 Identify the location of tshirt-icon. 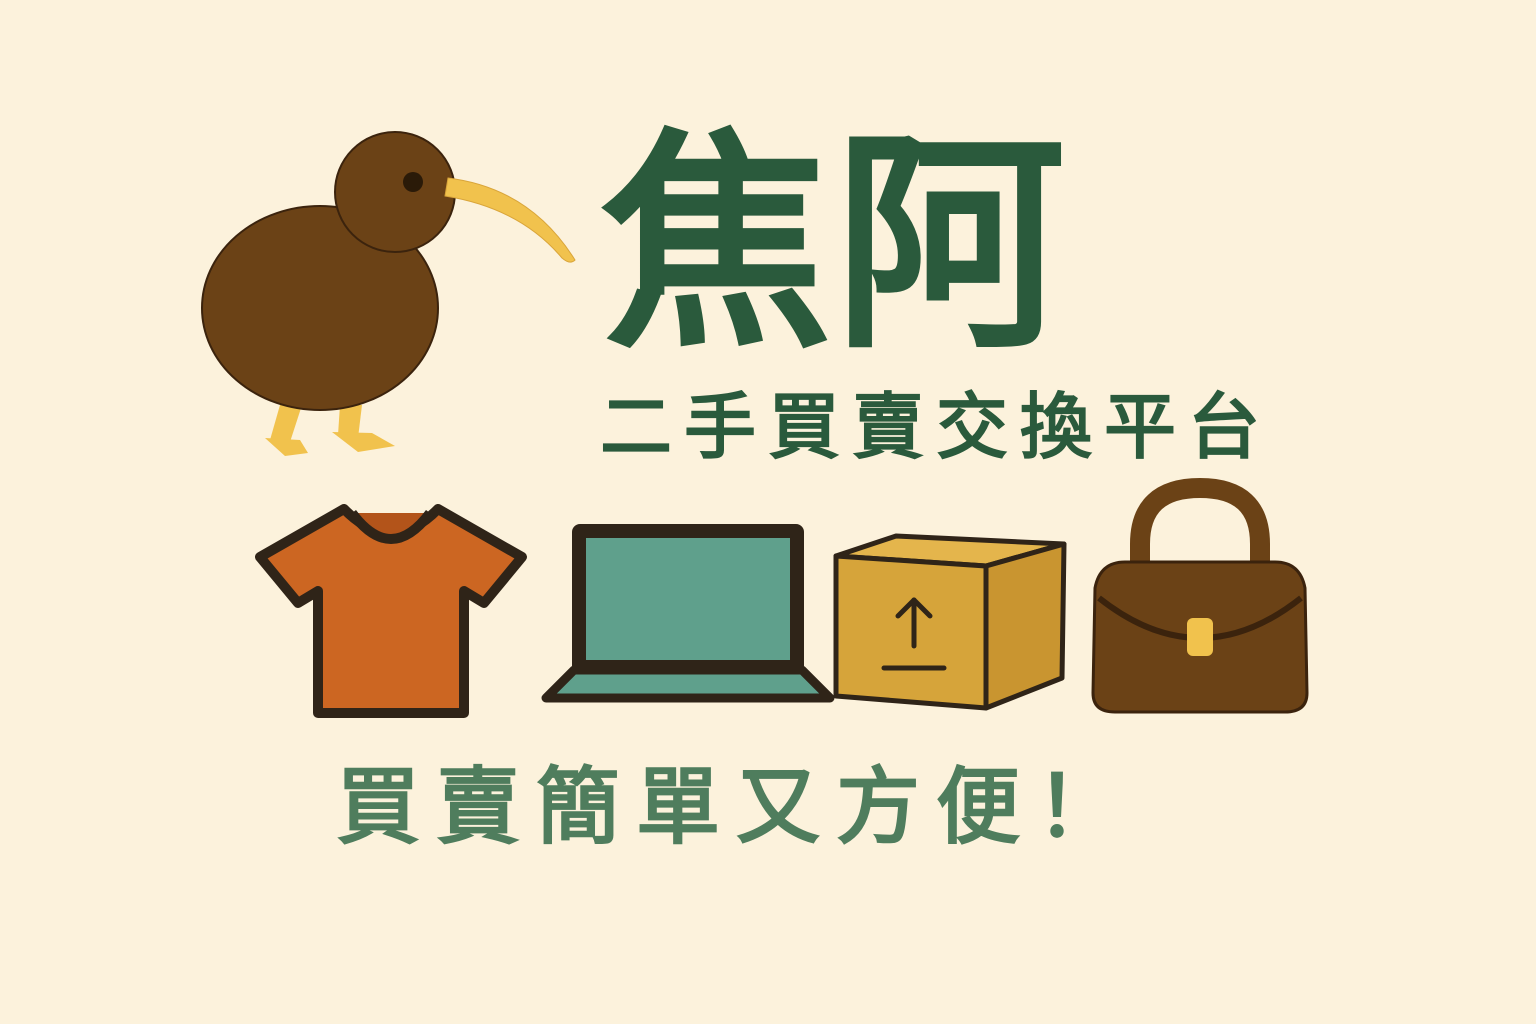
(391, 611).